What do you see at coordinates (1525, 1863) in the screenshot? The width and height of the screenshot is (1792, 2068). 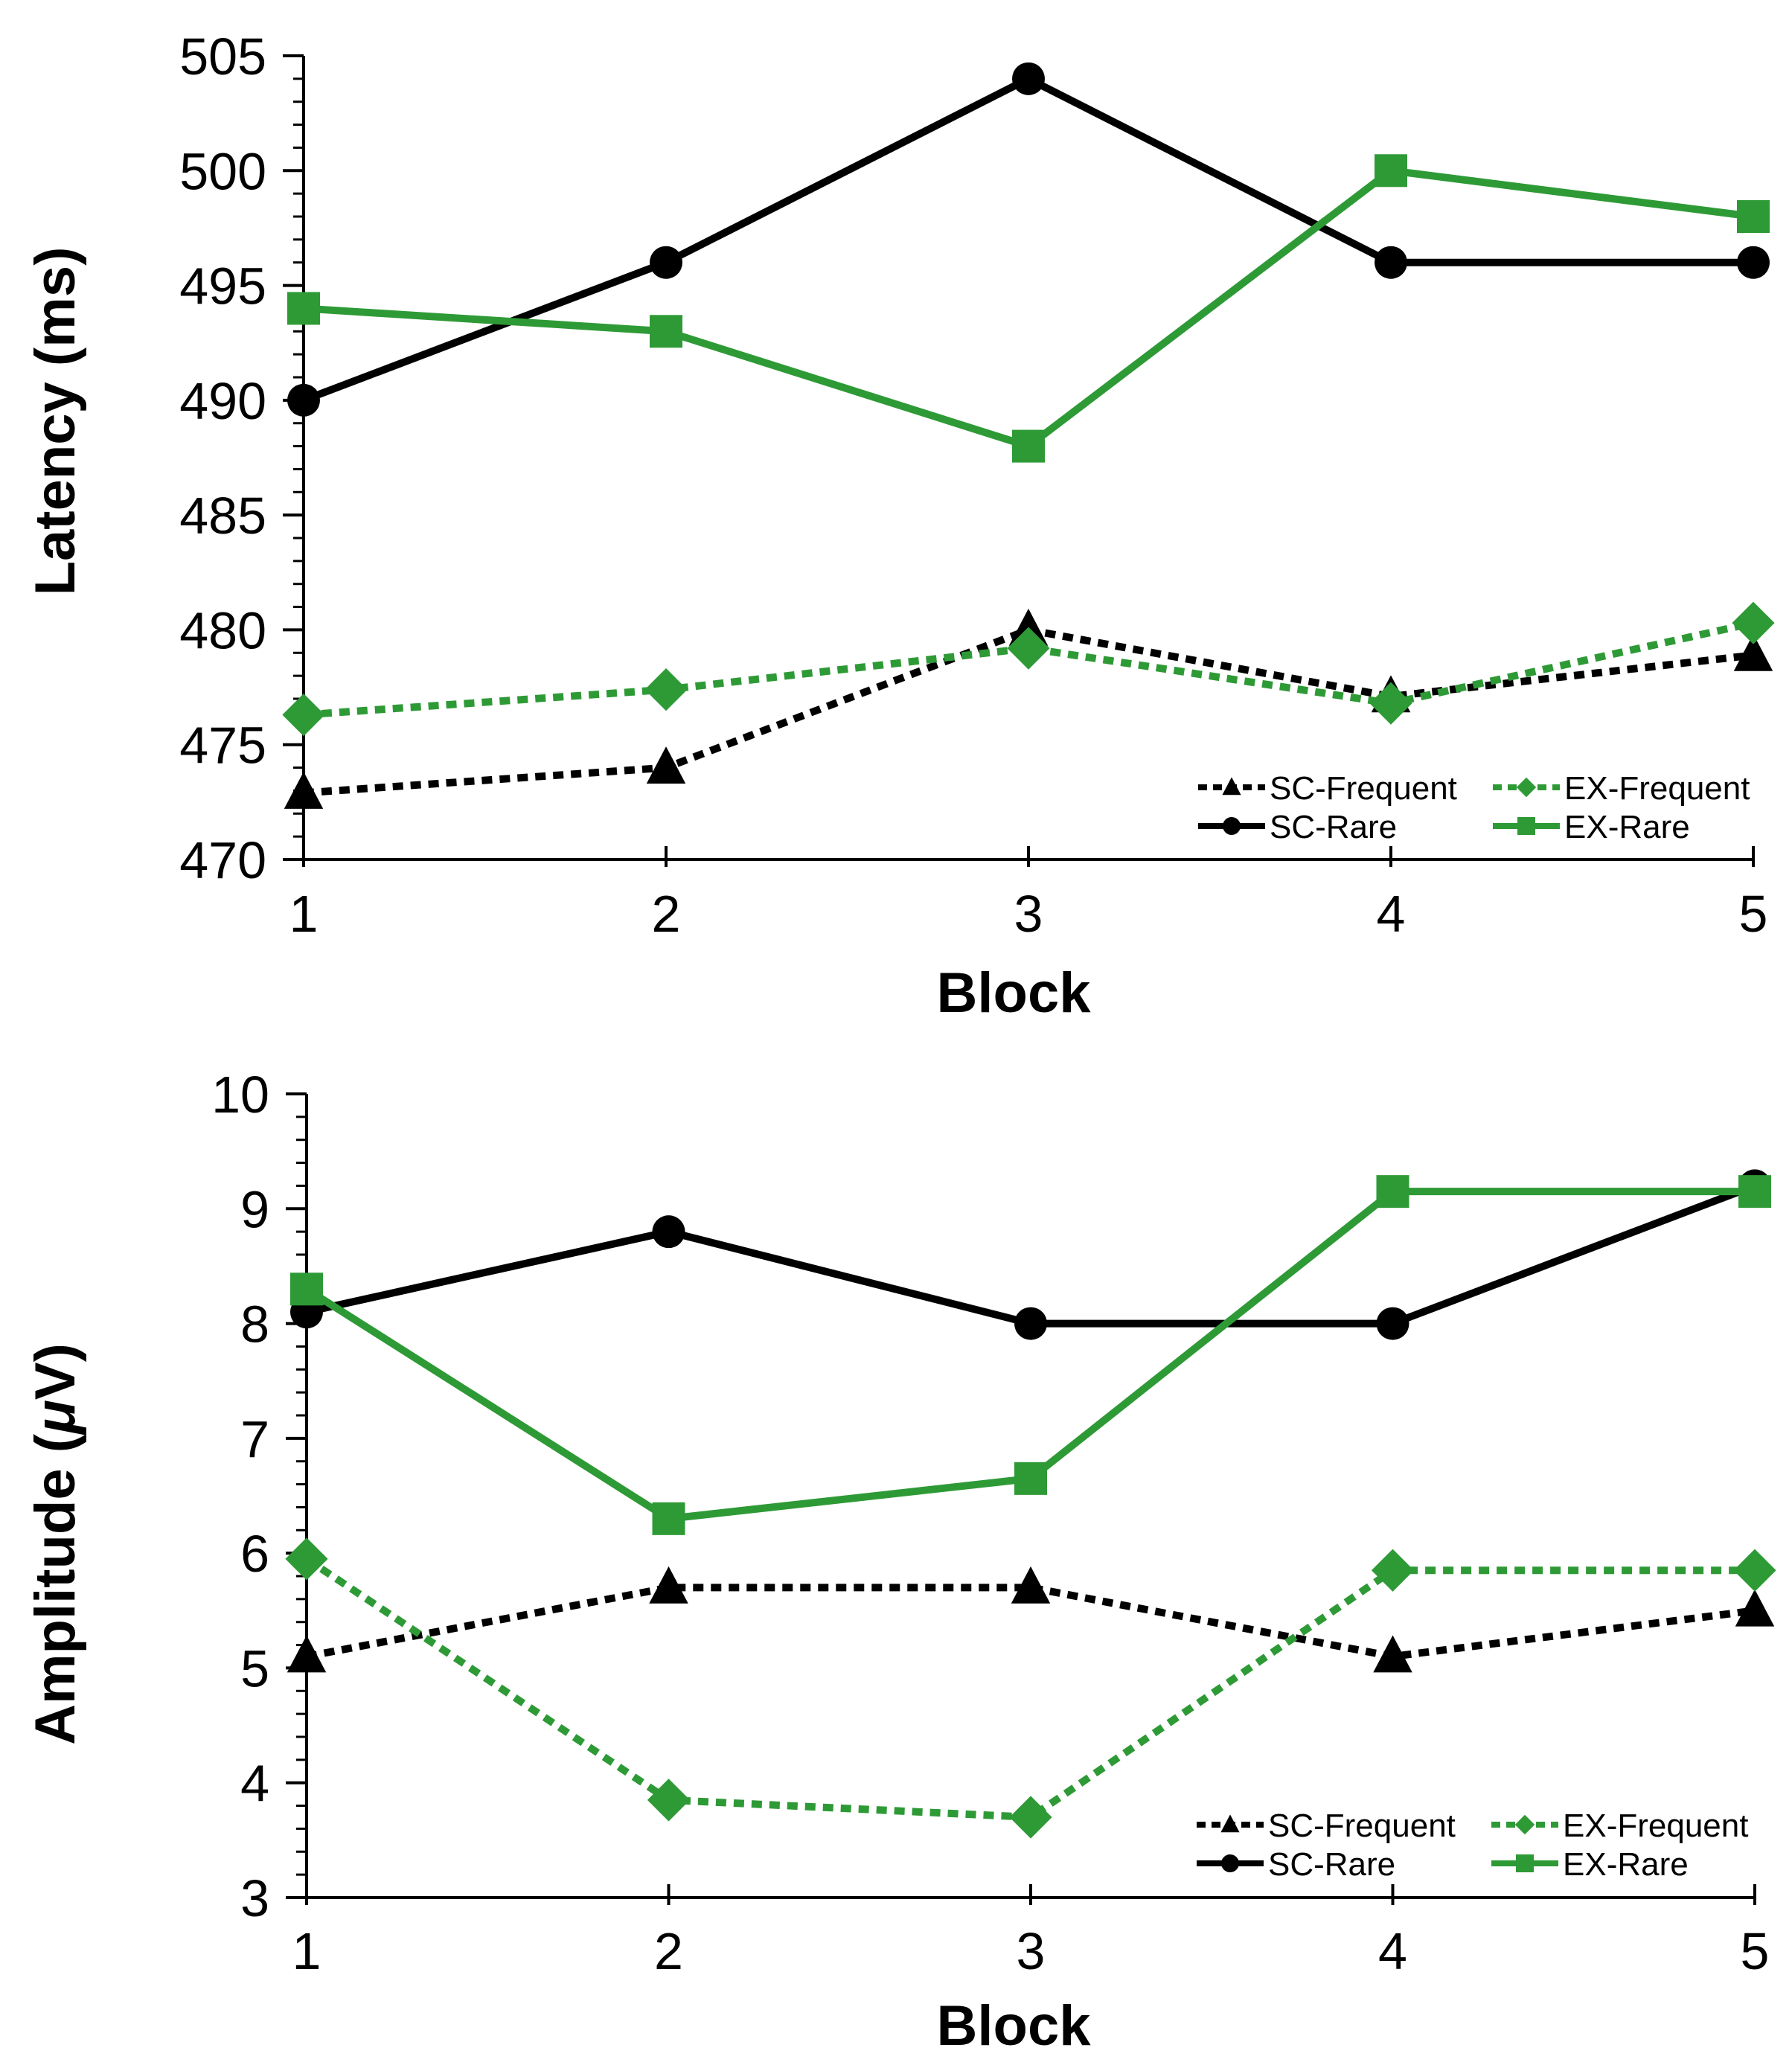 I see `amplitude-legend-marker-ex-rare` at bounding box center [1525, 1863].